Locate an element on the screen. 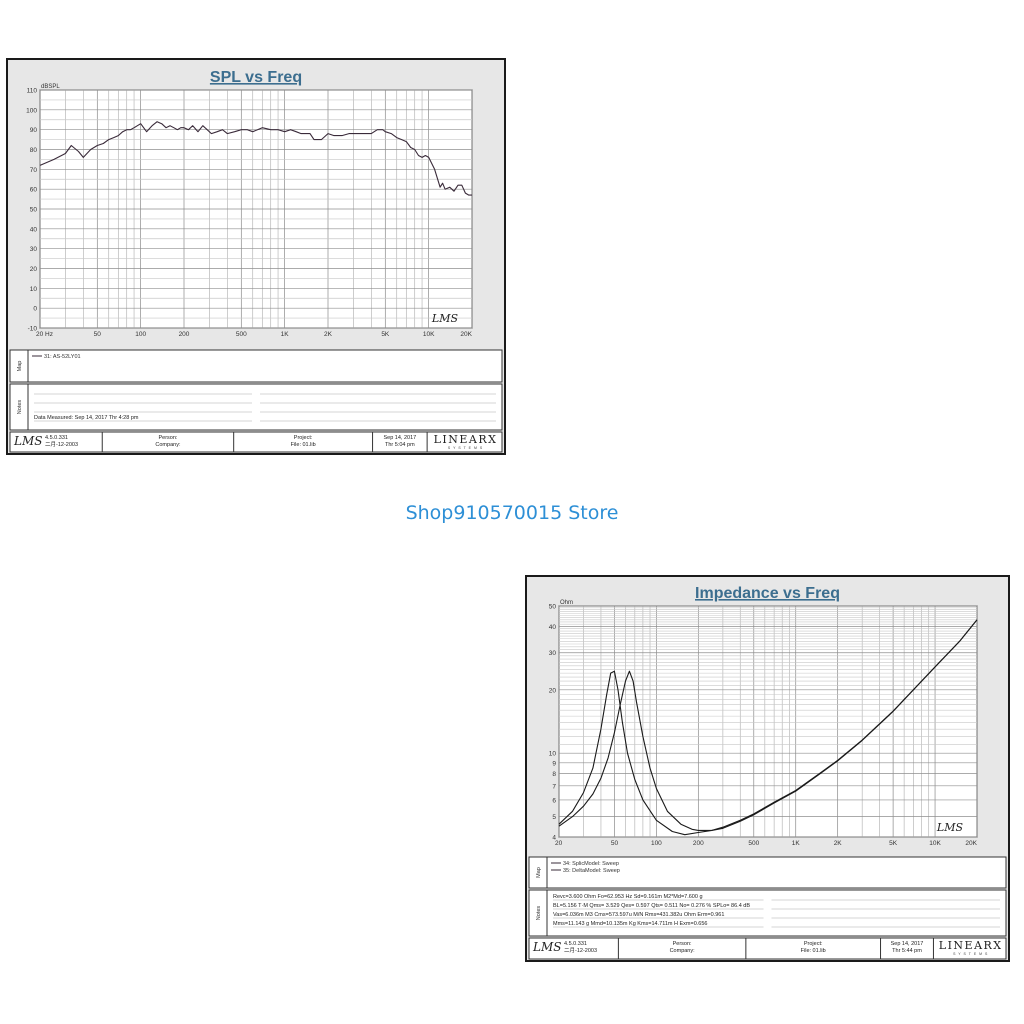  impedance-y-grid is located at coordinates (768, 721).